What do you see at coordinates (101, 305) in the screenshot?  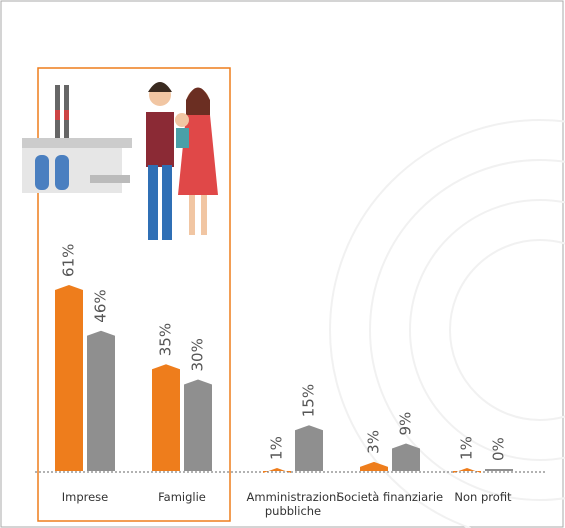 I see `value-label: 46%` at bounding box center [101, 305].